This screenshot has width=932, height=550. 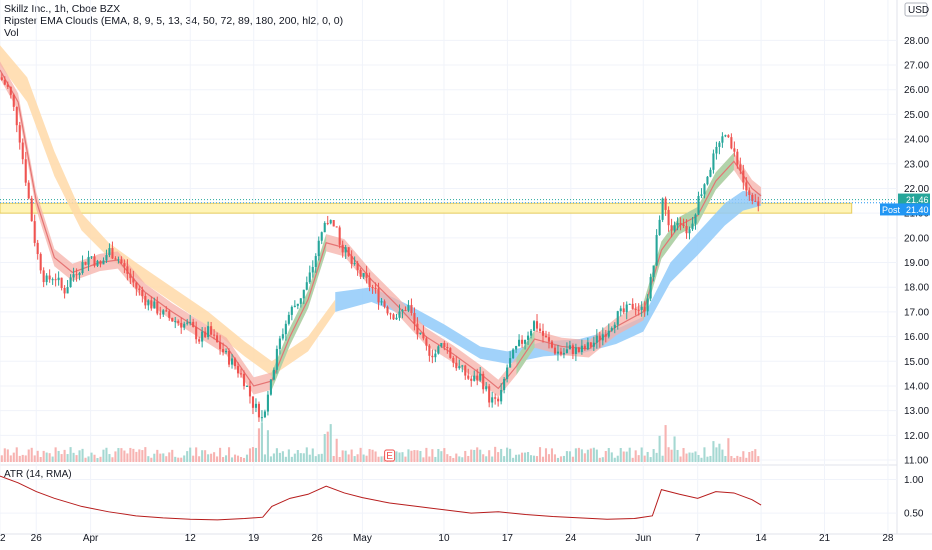 What do you see at coordinates (11, 33) in the screenshot?
I see `volume-legend: Vol` at bounding box center [11, 33].